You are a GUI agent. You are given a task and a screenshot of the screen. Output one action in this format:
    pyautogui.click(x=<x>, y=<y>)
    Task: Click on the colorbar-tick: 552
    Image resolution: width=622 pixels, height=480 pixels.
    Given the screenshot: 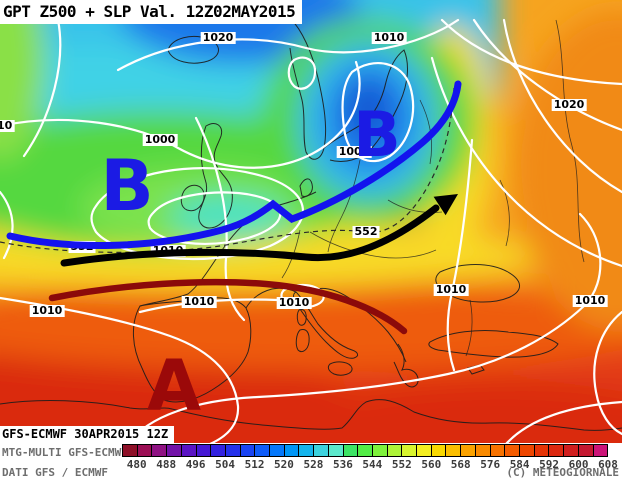 What is the action you would take?
    pyautogui.click(x=401, y=464)
    